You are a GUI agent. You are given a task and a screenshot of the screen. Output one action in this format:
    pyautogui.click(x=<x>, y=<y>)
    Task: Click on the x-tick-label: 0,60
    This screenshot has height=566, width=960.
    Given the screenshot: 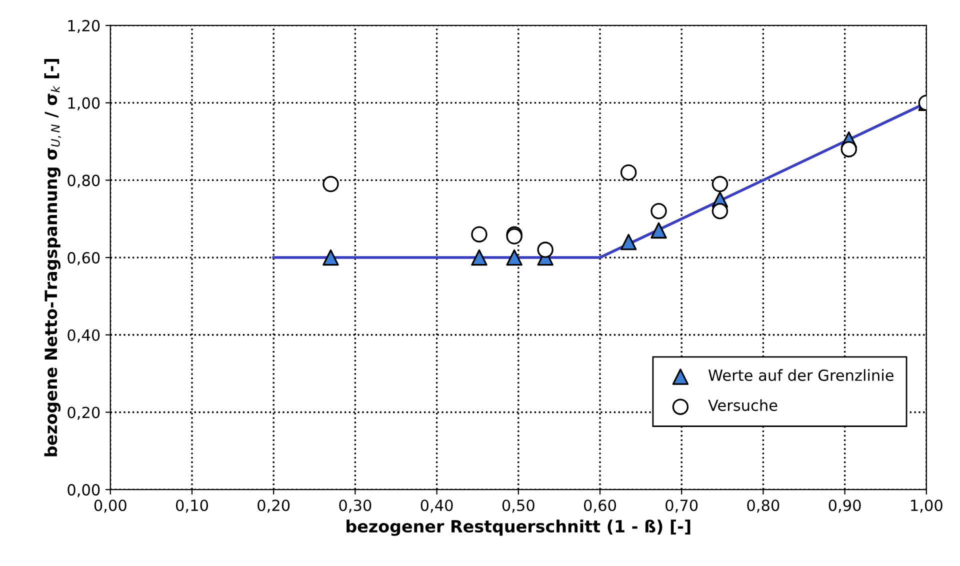 What is the action you would take?
    pyautogui.click(x=600, y=506)
    